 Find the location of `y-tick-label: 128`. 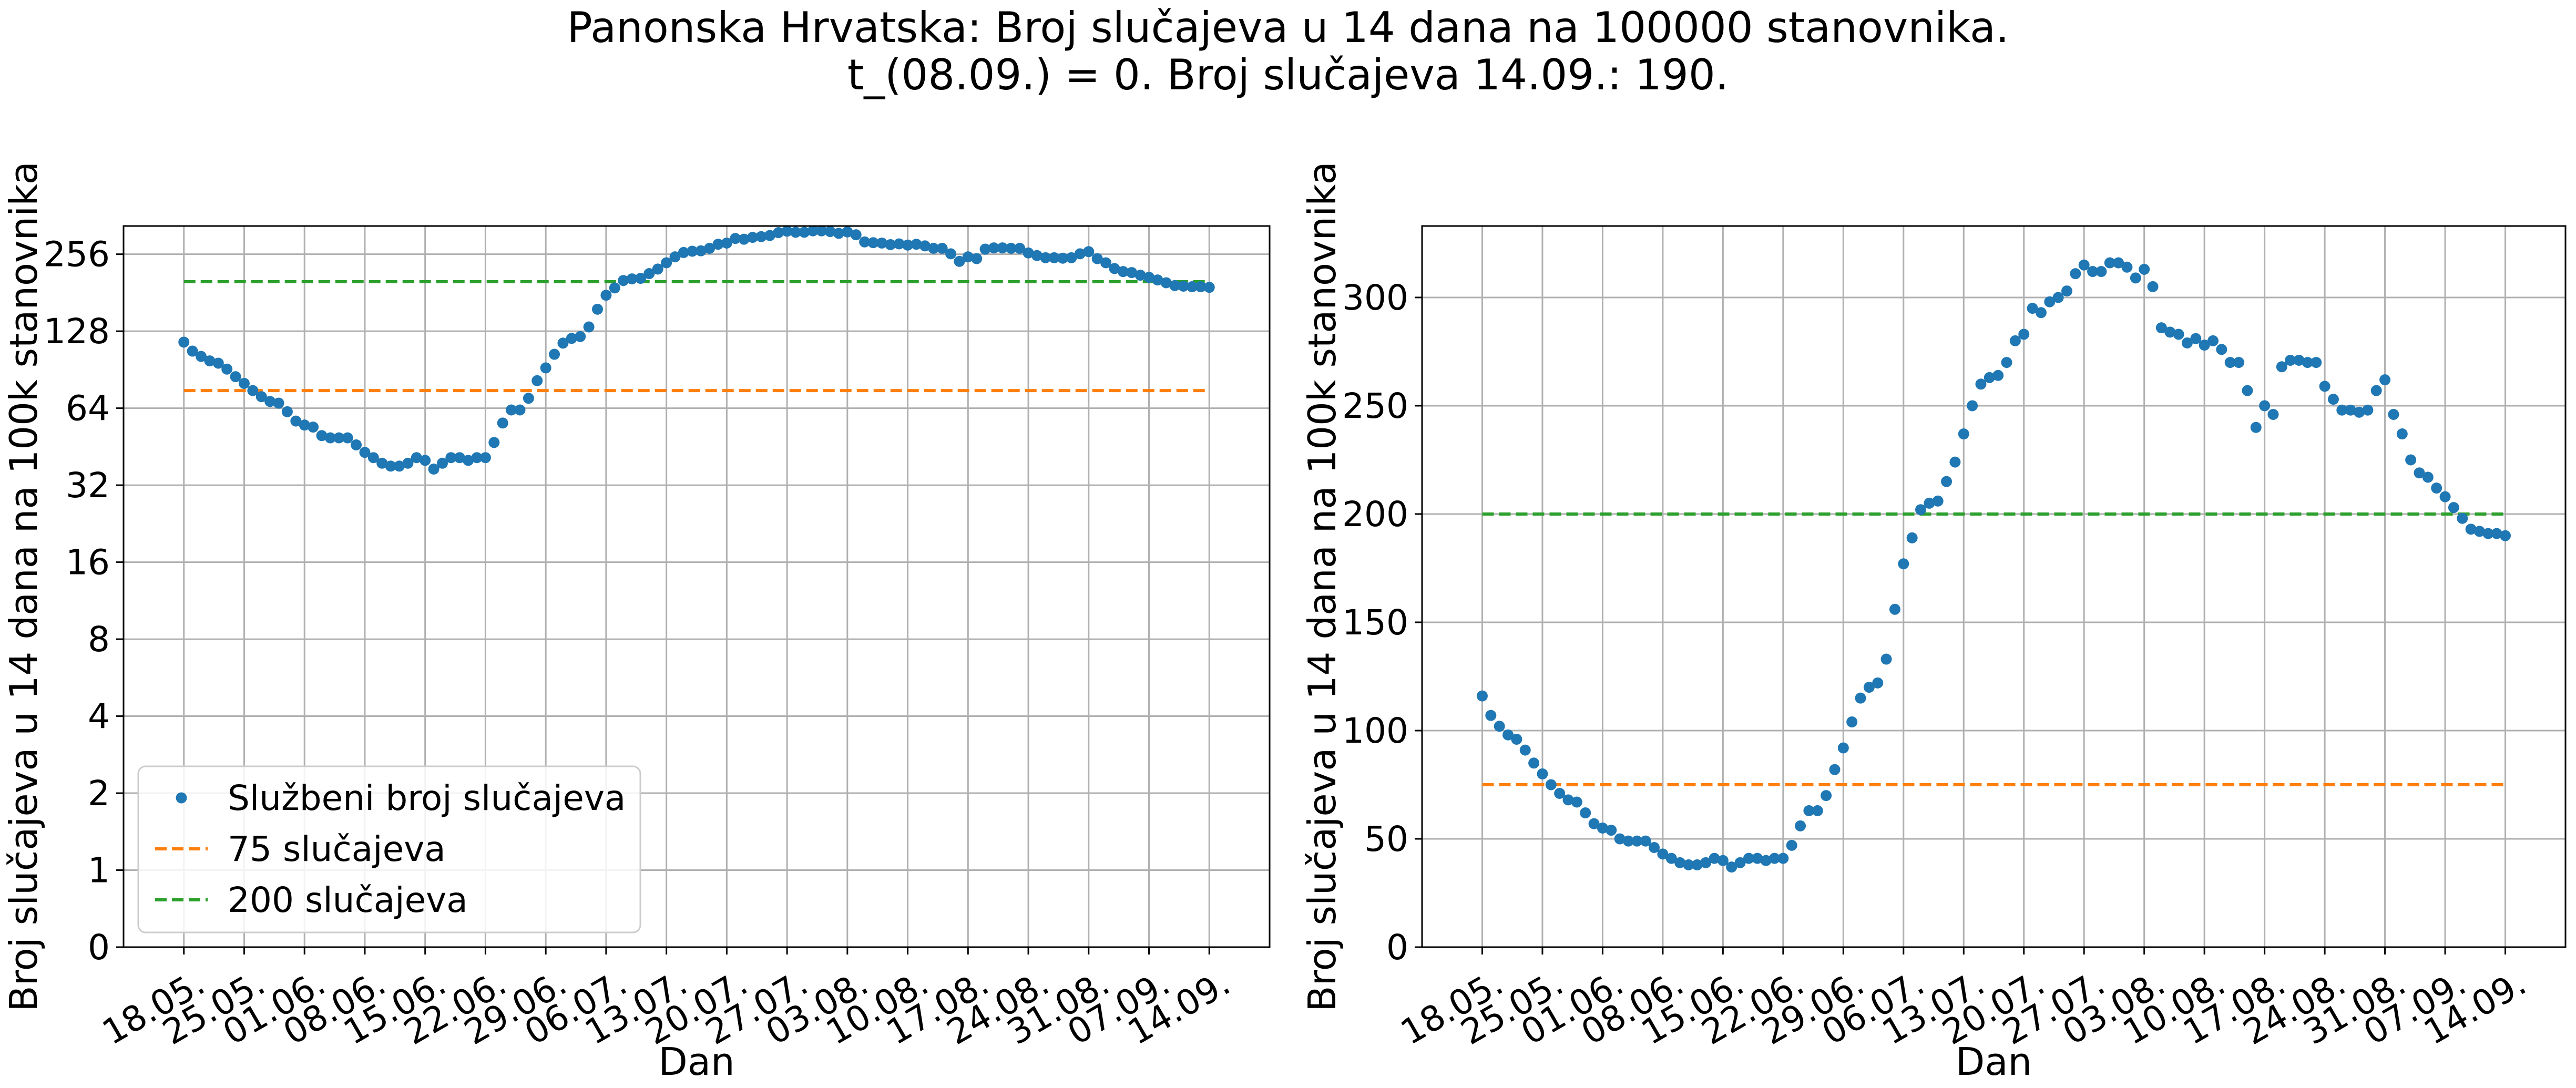

y-tick-label: 128 is located at coordinates (77, 331).